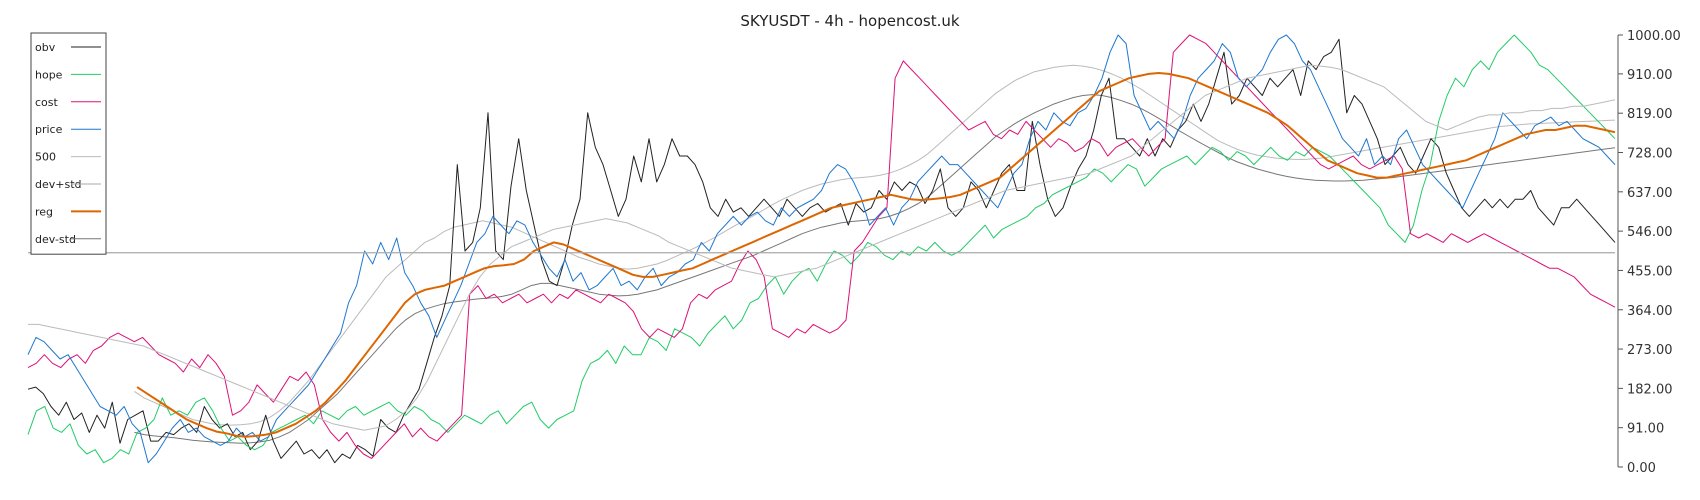  I want to click on y-tick-label: 819.00, so click(1650, 114).